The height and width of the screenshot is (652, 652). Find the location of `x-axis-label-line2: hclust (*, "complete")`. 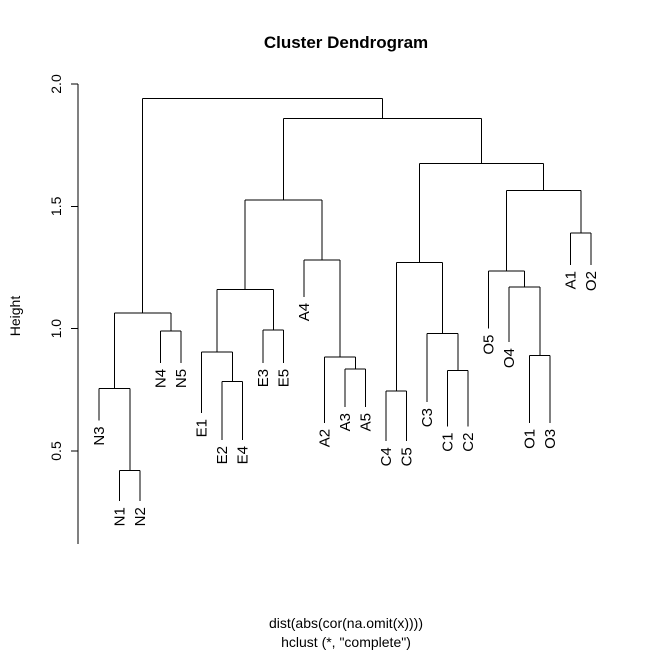

x-axis-label-line2: hclust (*, "complete") is located at coordinates (346, 642).